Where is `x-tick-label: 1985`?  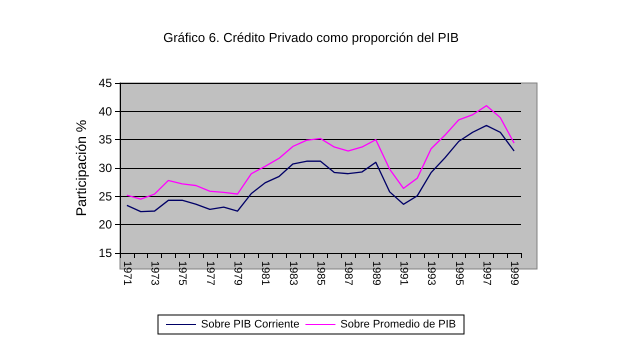
x-tick-label: 1985 is located at coordinates (320, 273).